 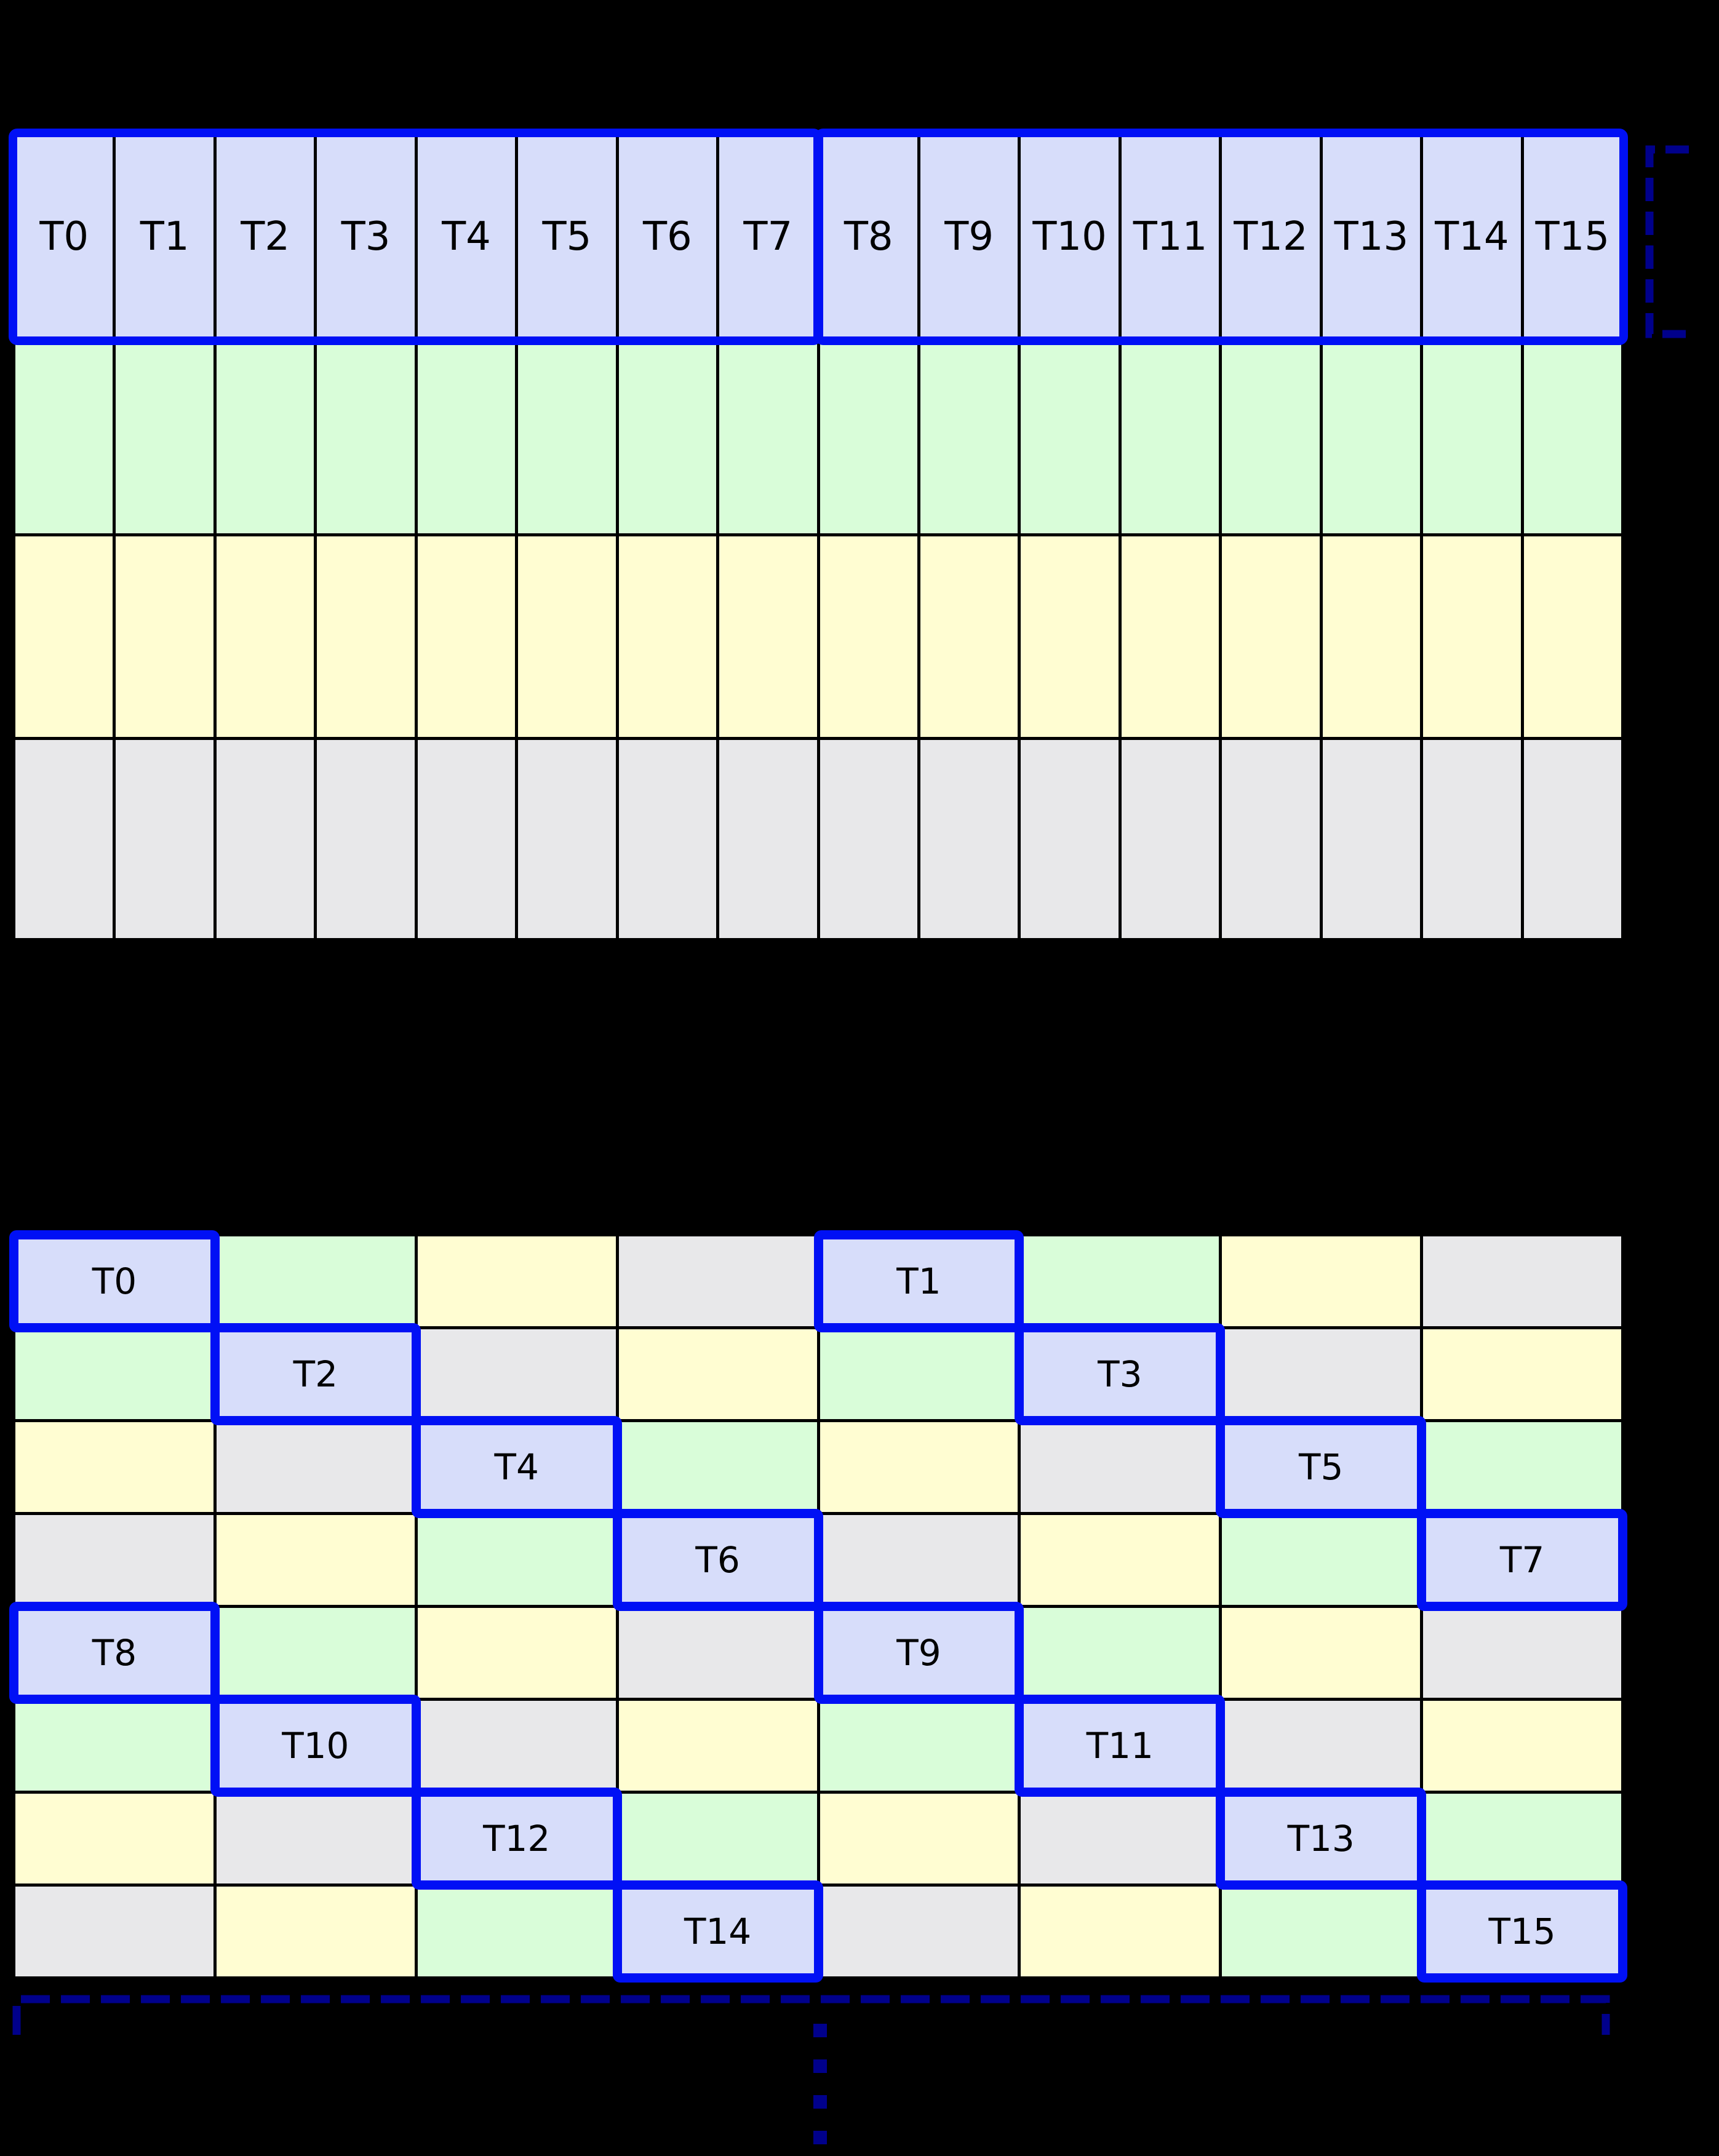 What do you see at coordinates (869, 237) in the screenshot?
I see `thread-label: T8` at bounding box center [869, 237].